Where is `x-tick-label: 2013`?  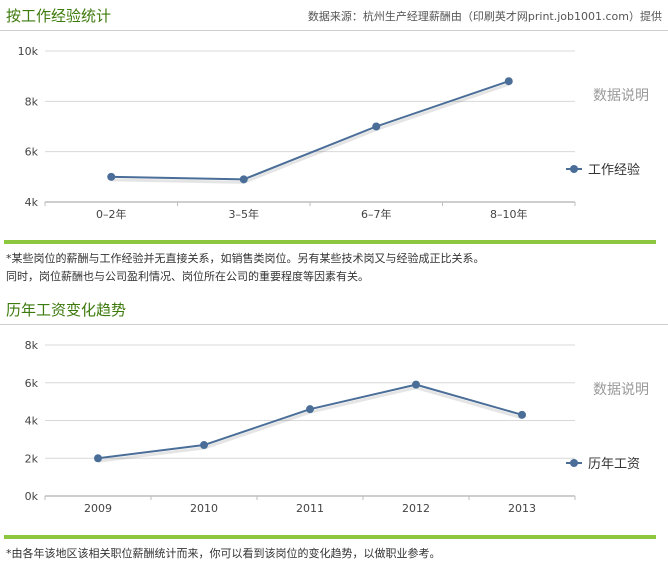 x-tick-label: 2013 is located at coordinates (522, 508).